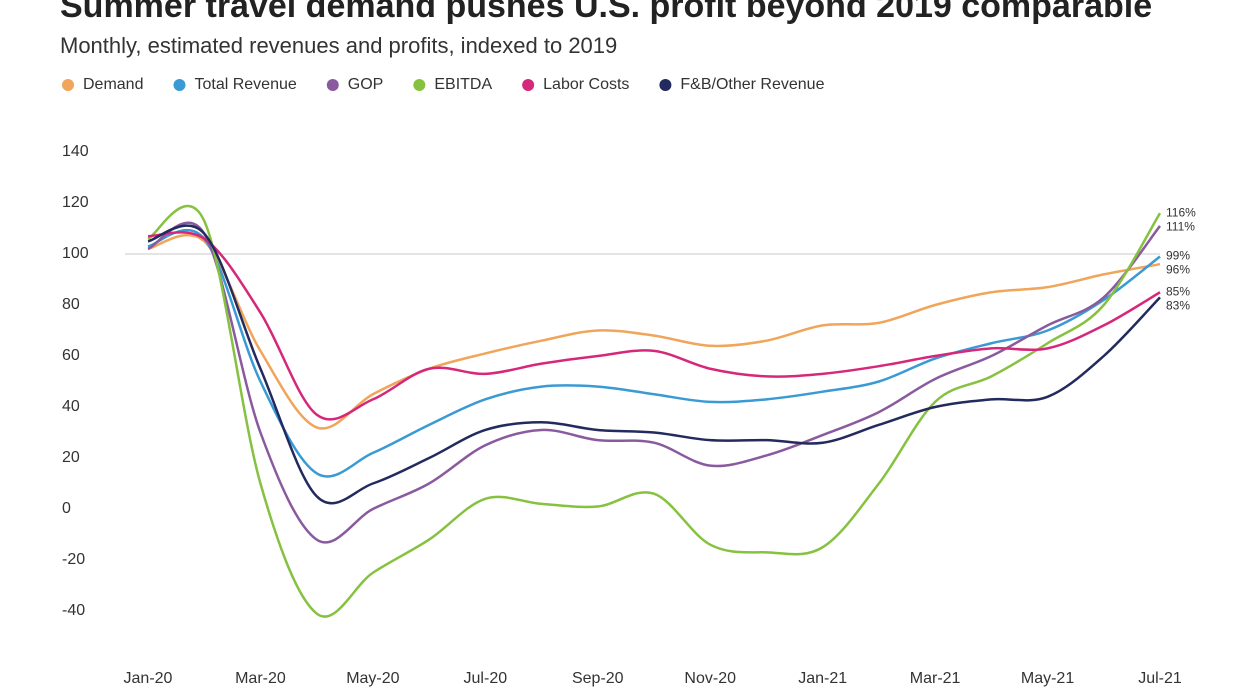 The width and height of the screenshot is (1245, 700). What do you see at coordinates (1178, 270) in the screenshot?
I see `end-label: 96%` at bounding box center [1178, 270].